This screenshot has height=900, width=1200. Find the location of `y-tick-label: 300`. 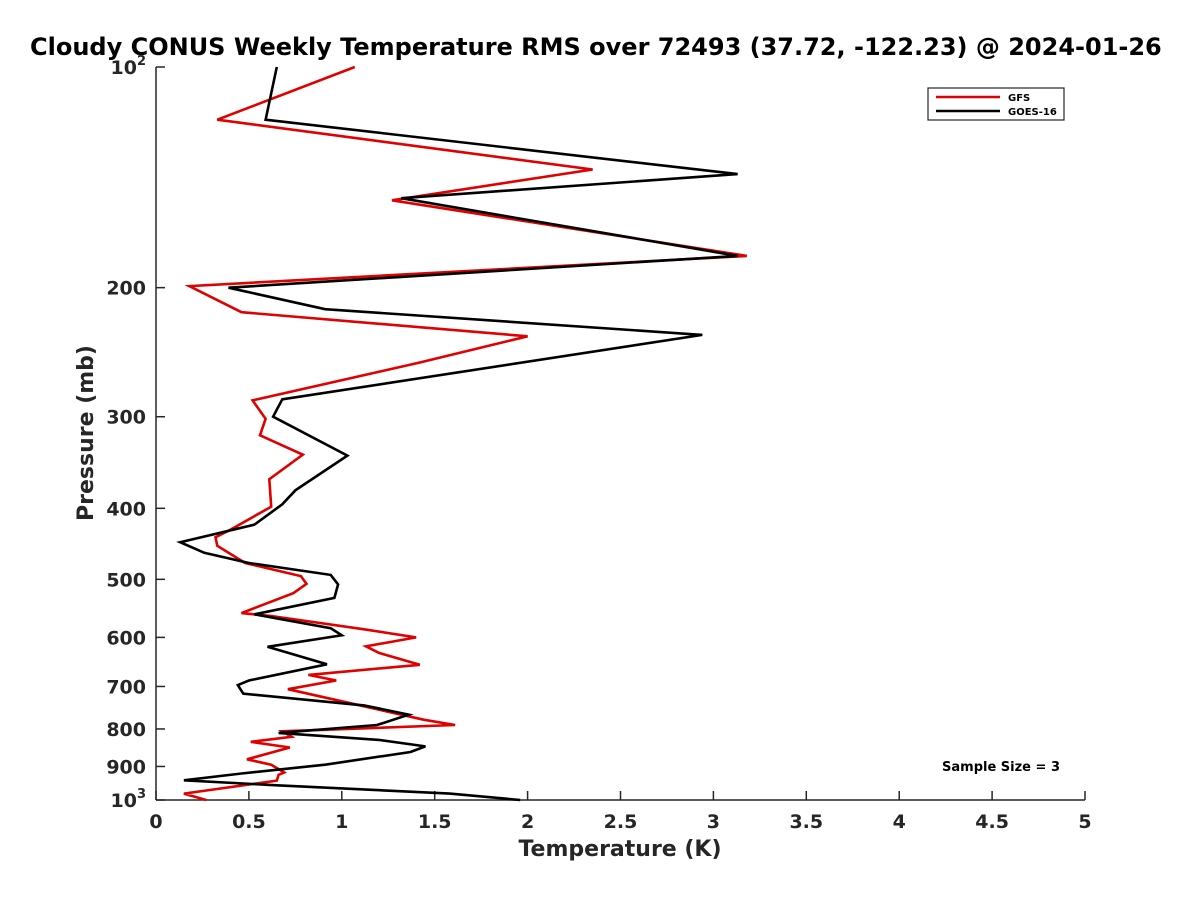

y-tick-label: 300 is located at coordinates (126, 418).